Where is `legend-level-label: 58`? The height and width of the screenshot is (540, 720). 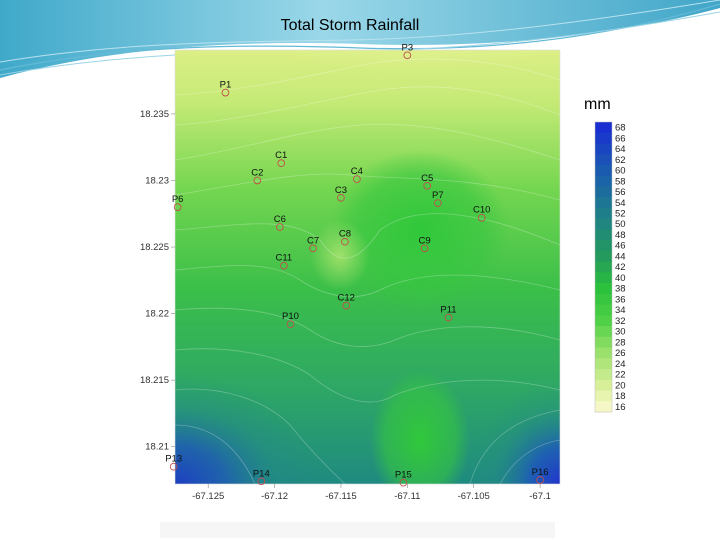
legend-level-label: 58 is located at coordinates (620, 181).